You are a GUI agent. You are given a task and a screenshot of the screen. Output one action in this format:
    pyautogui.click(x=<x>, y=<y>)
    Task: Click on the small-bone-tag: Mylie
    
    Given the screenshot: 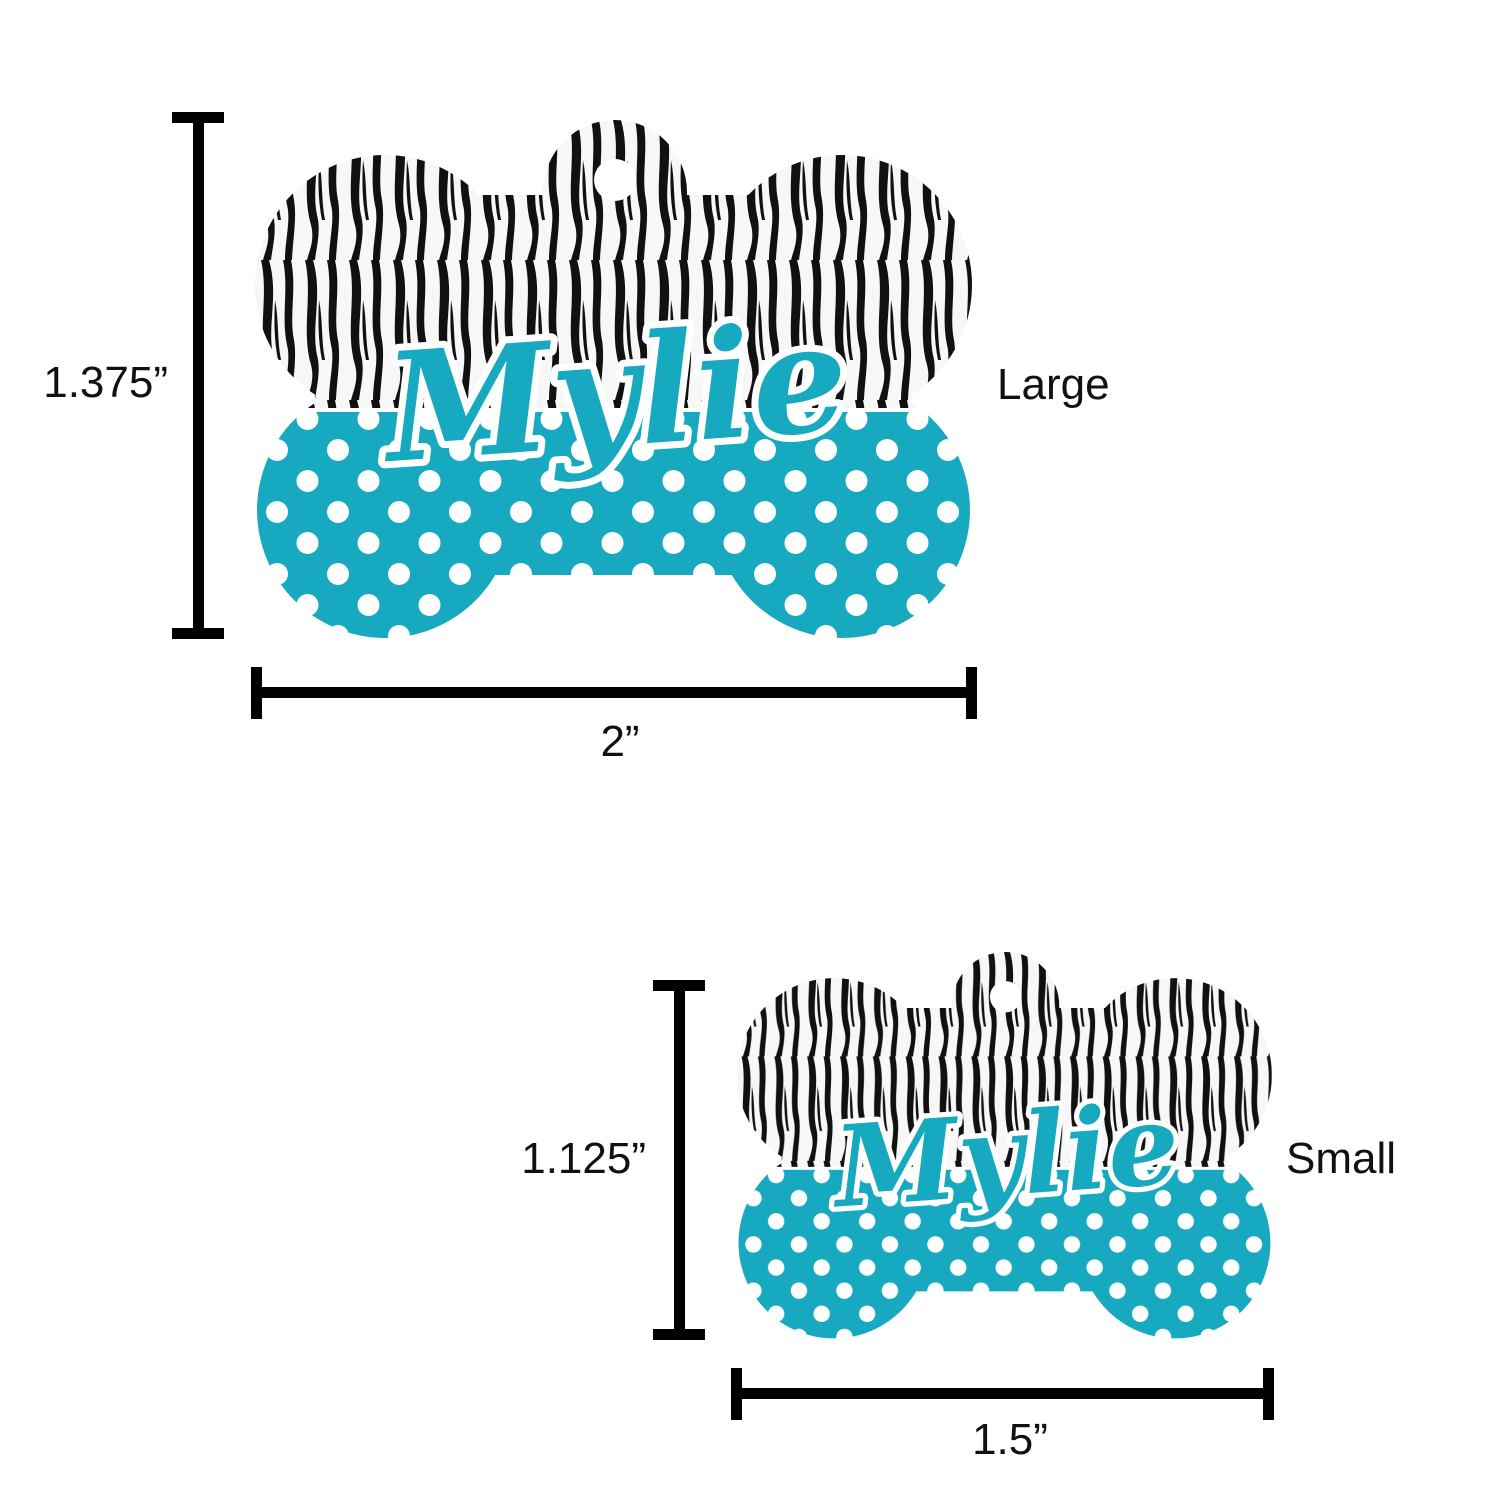 What is the action you would take?
    pyautogui.click(x=1004, y=1149)
    